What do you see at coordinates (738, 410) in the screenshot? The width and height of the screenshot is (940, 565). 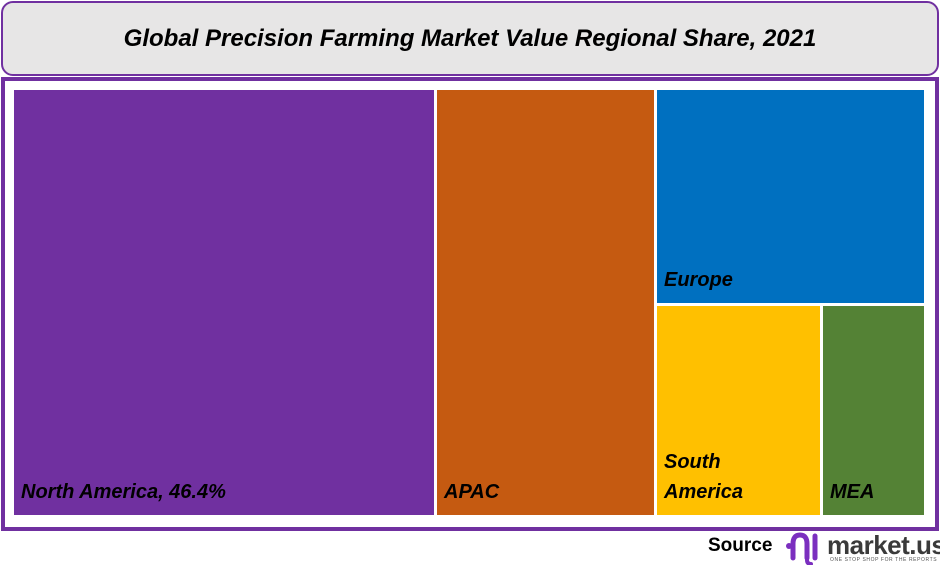 I see `tile-south-america: South America` at bounding box center [738, 410].